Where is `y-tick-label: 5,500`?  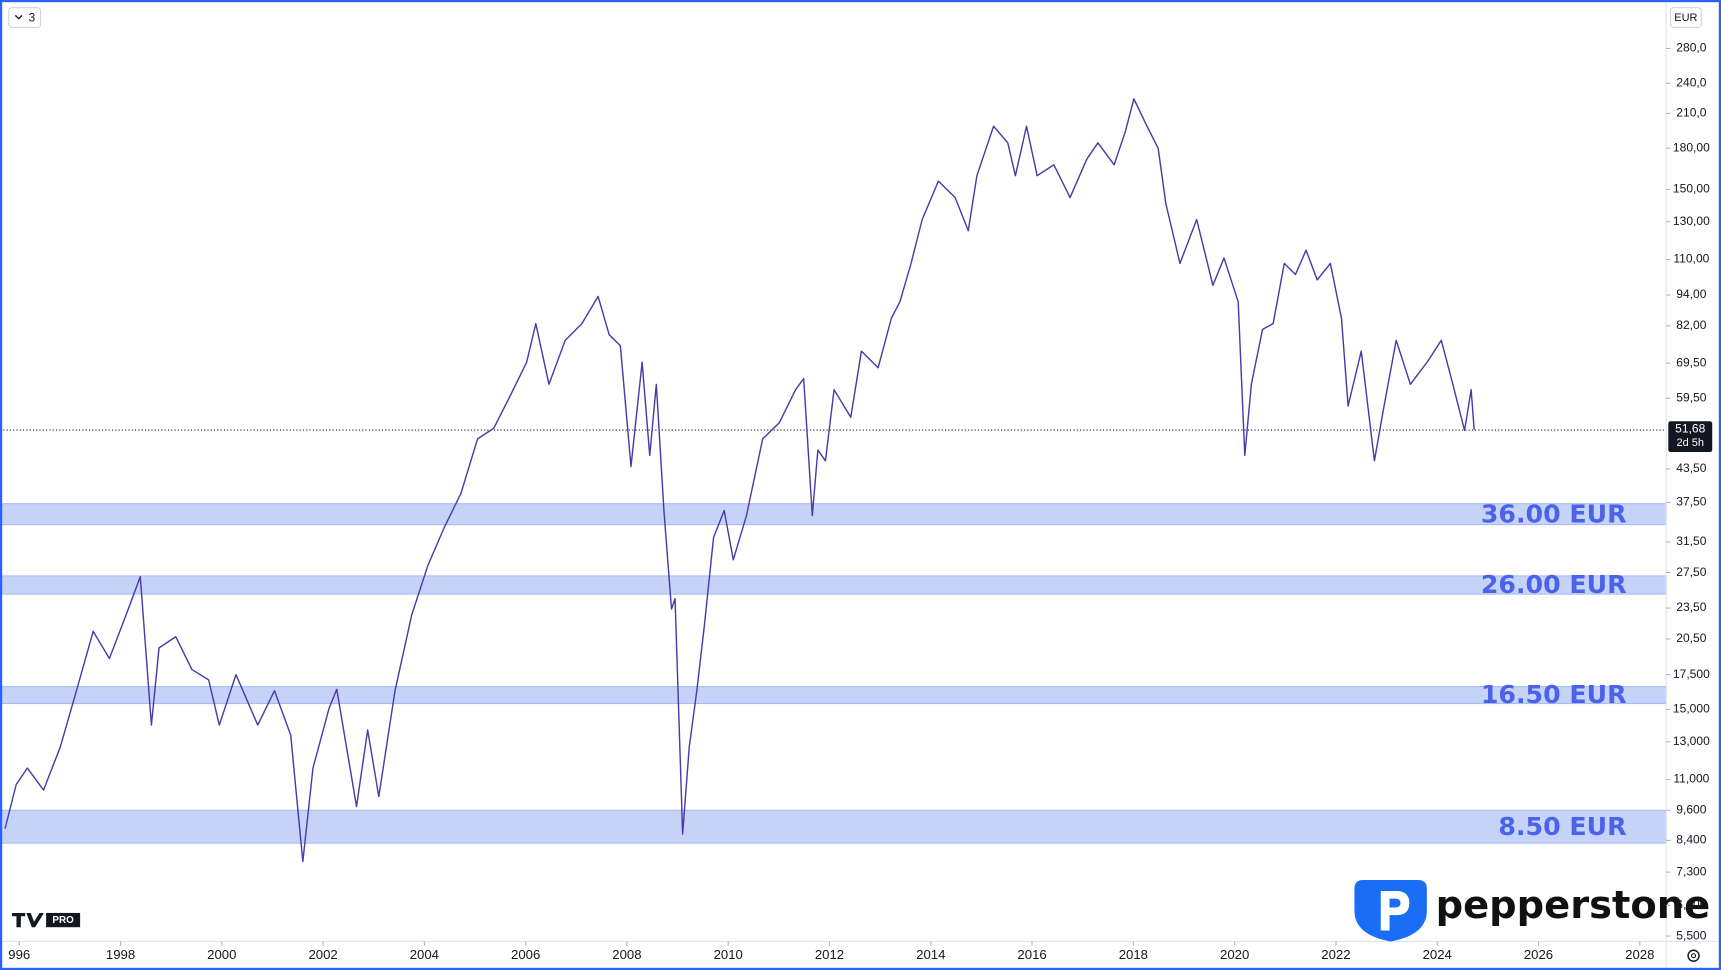 y-tick-label: 5,500 is located at coordinates (1691, 935).